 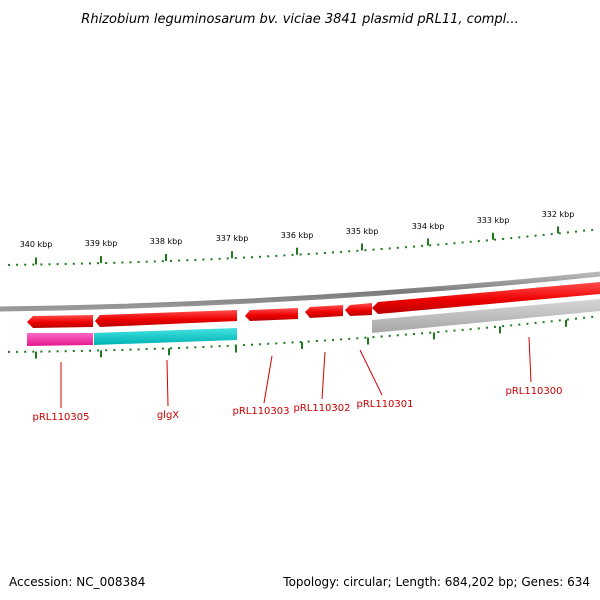 What do you see at coordinates (321, 408) in the screenshot?
I see `gene-label: pRL110302` at bounding box center [321, 408].